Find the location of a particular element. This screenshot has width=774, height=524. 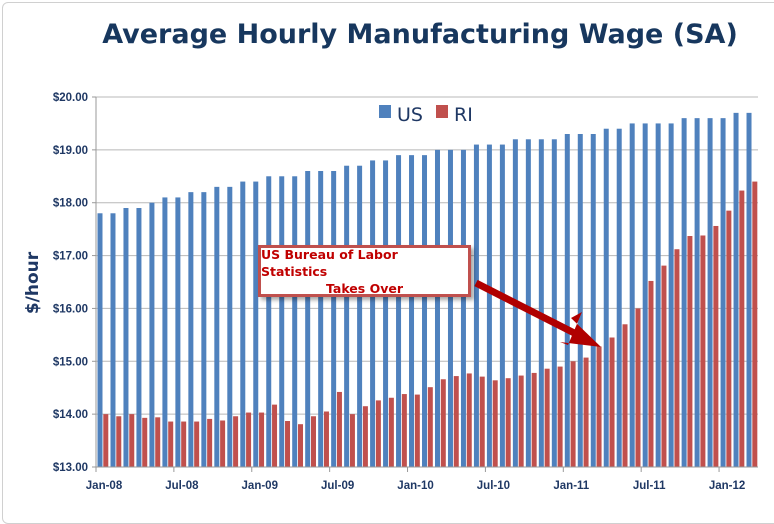

x-tick-label: Jan-12 is located at coordinates (727, 486).